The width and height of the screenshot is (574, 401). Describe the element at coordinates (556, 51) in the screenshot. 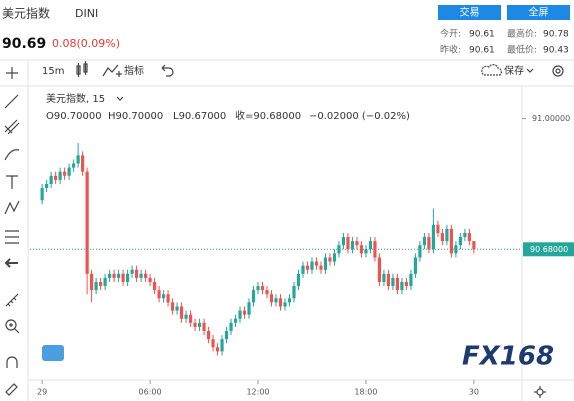

I see `stat-value: 90.43` at that location.